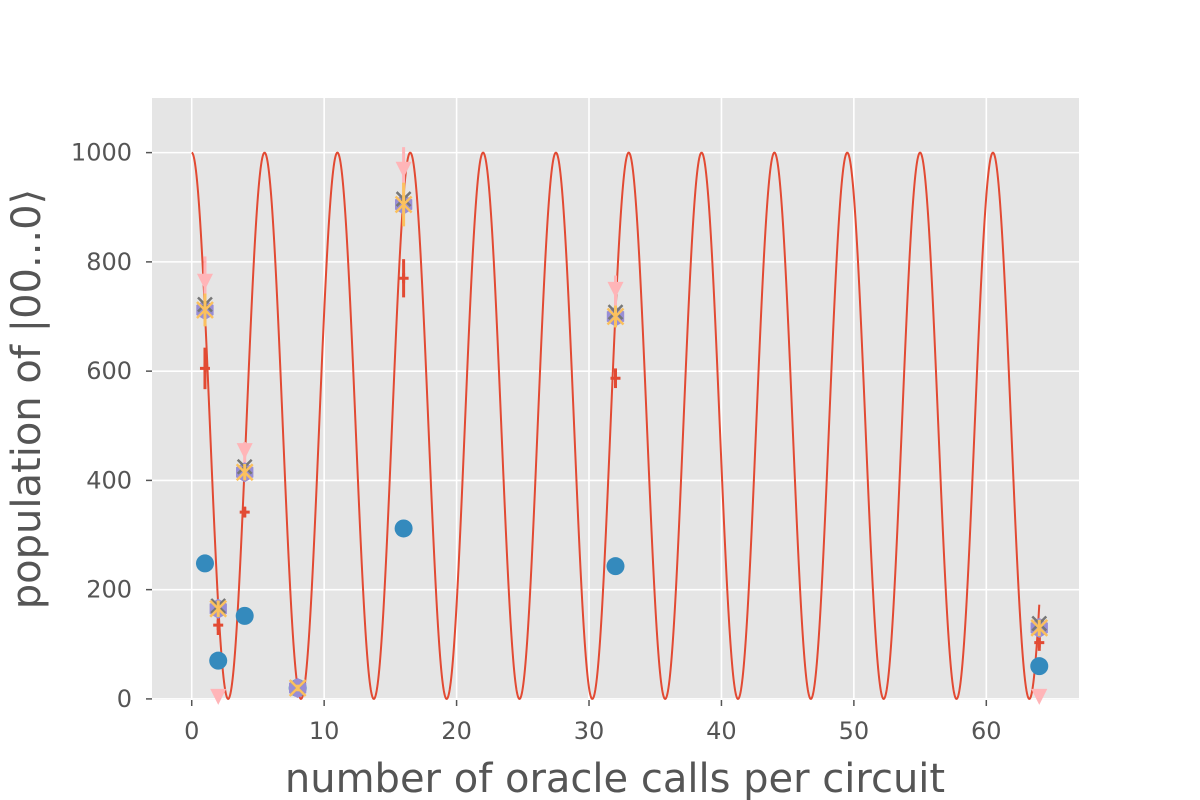  Describe the element at coordinates (721, 731) in the screenshot. I see `x-tick-label: 40` at that location.